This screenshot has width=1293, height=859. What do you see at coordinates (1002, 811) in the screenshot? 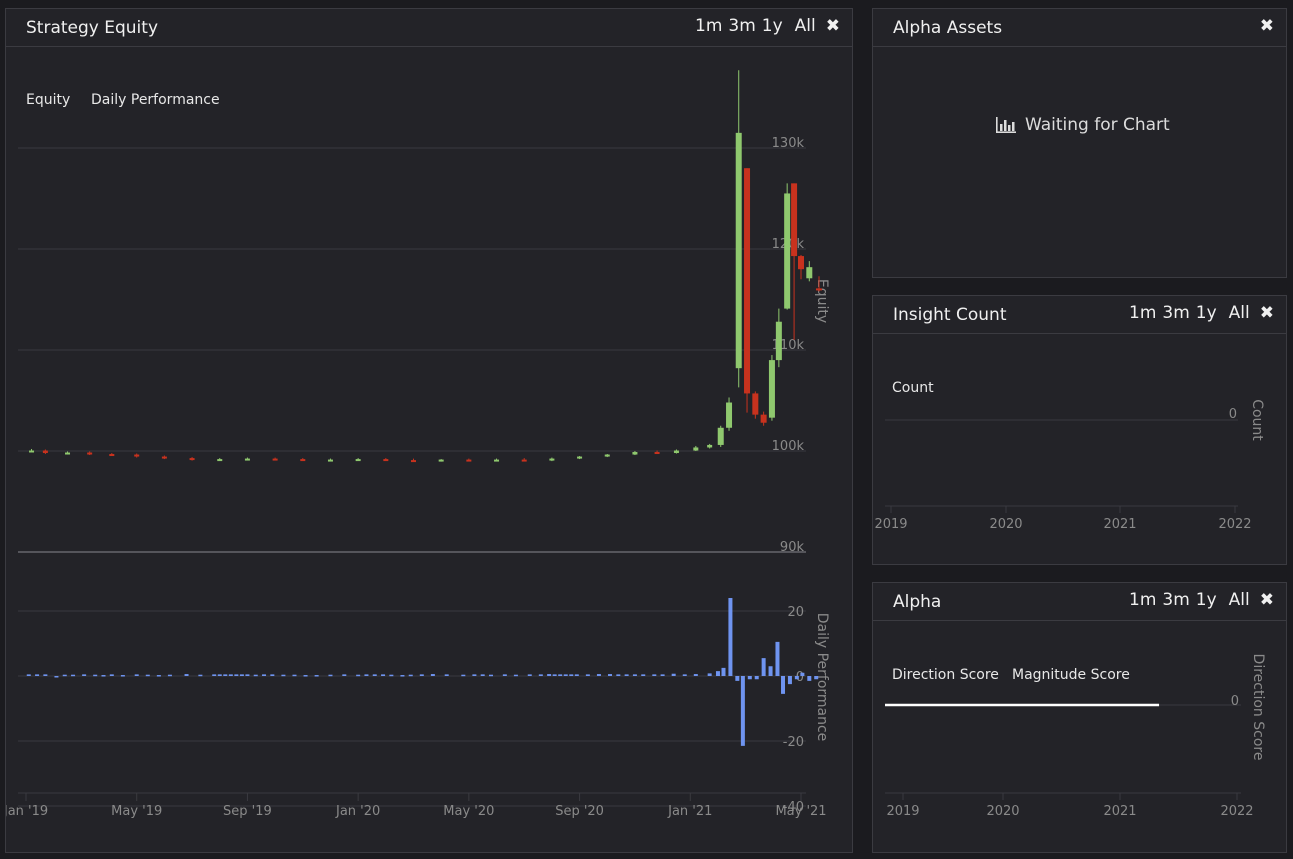
I see `x-tick-label: 2020` at bounding box center [1002, 811].